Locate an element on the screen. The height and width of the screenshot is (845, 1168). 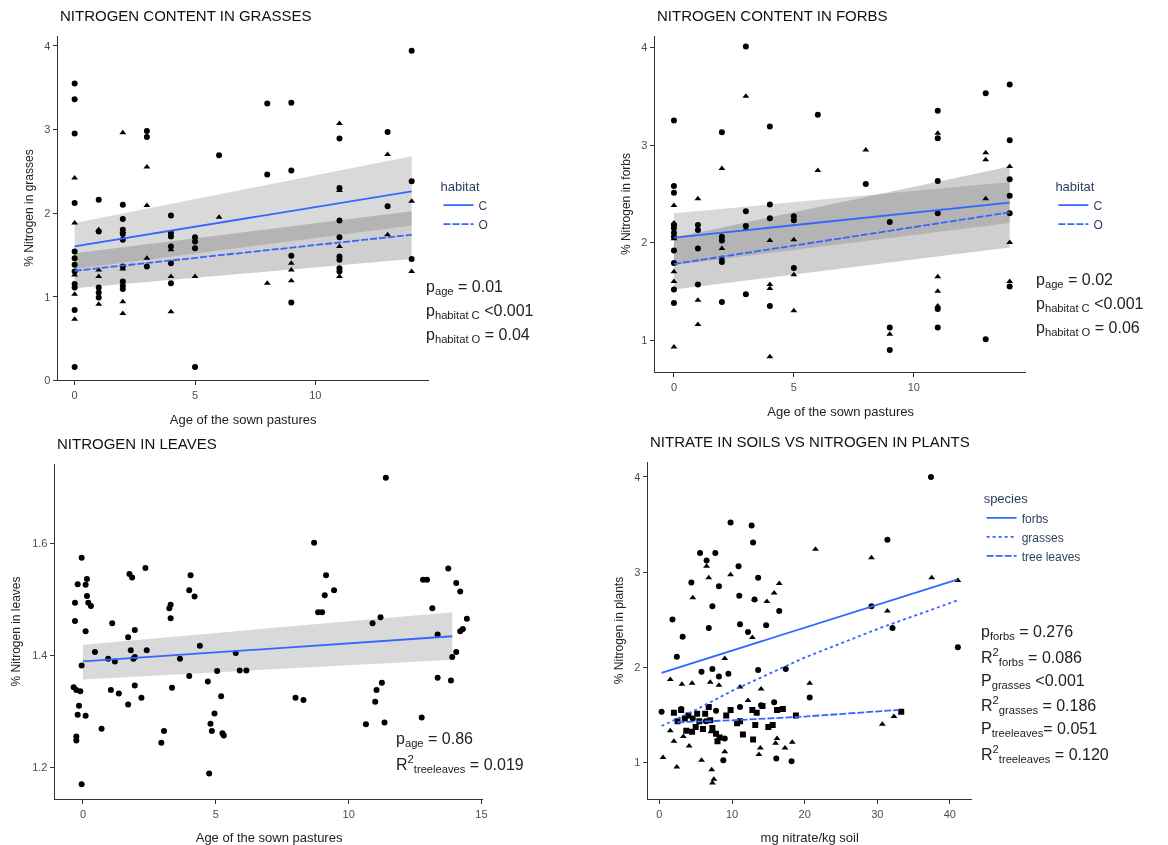
annotation: p$_{habitat C}$ <0.001 is located at coordinates (480, 312).